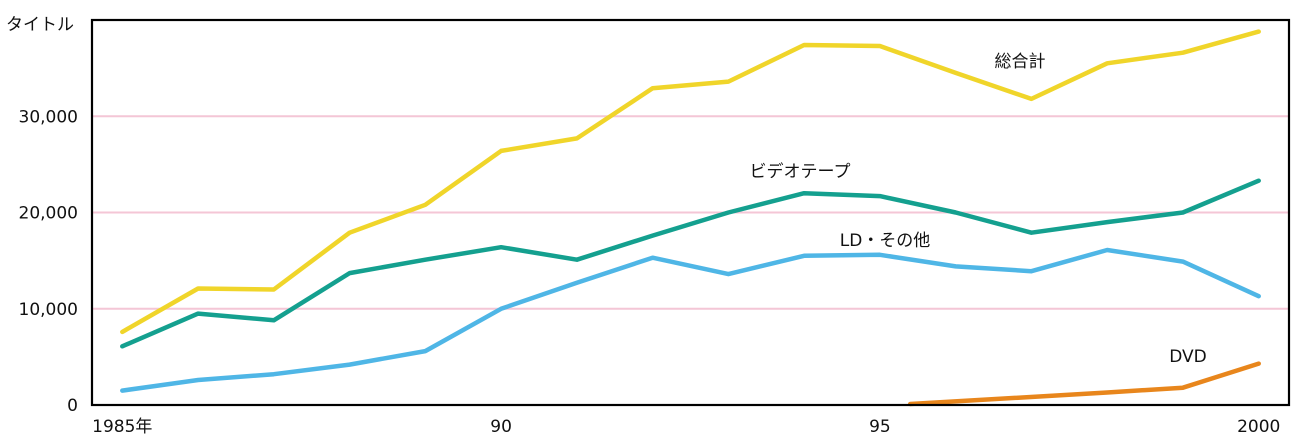 Image resolution: width=1295 pixels, height=440 pixels. What do you see at coordinates (122, 427) in the screenshot?
I see `x-tick-label: 1985年` at bounding box center [122, 427].